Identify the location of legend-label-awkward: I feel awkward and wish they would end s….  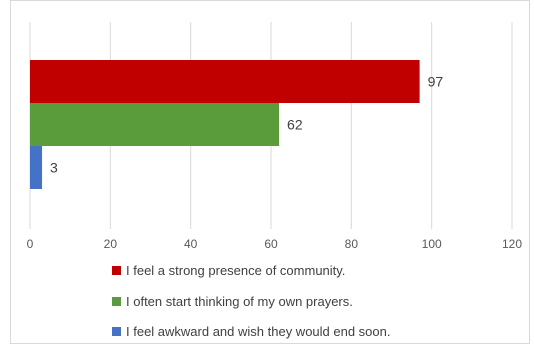
(258, 331).